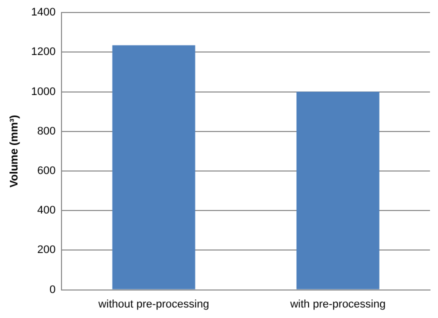 The height and width of the screenshot is (318, 438). Describe the element at coordinates (46, 131) in the screenshot. I see `y-tick-label: 800` at that location.